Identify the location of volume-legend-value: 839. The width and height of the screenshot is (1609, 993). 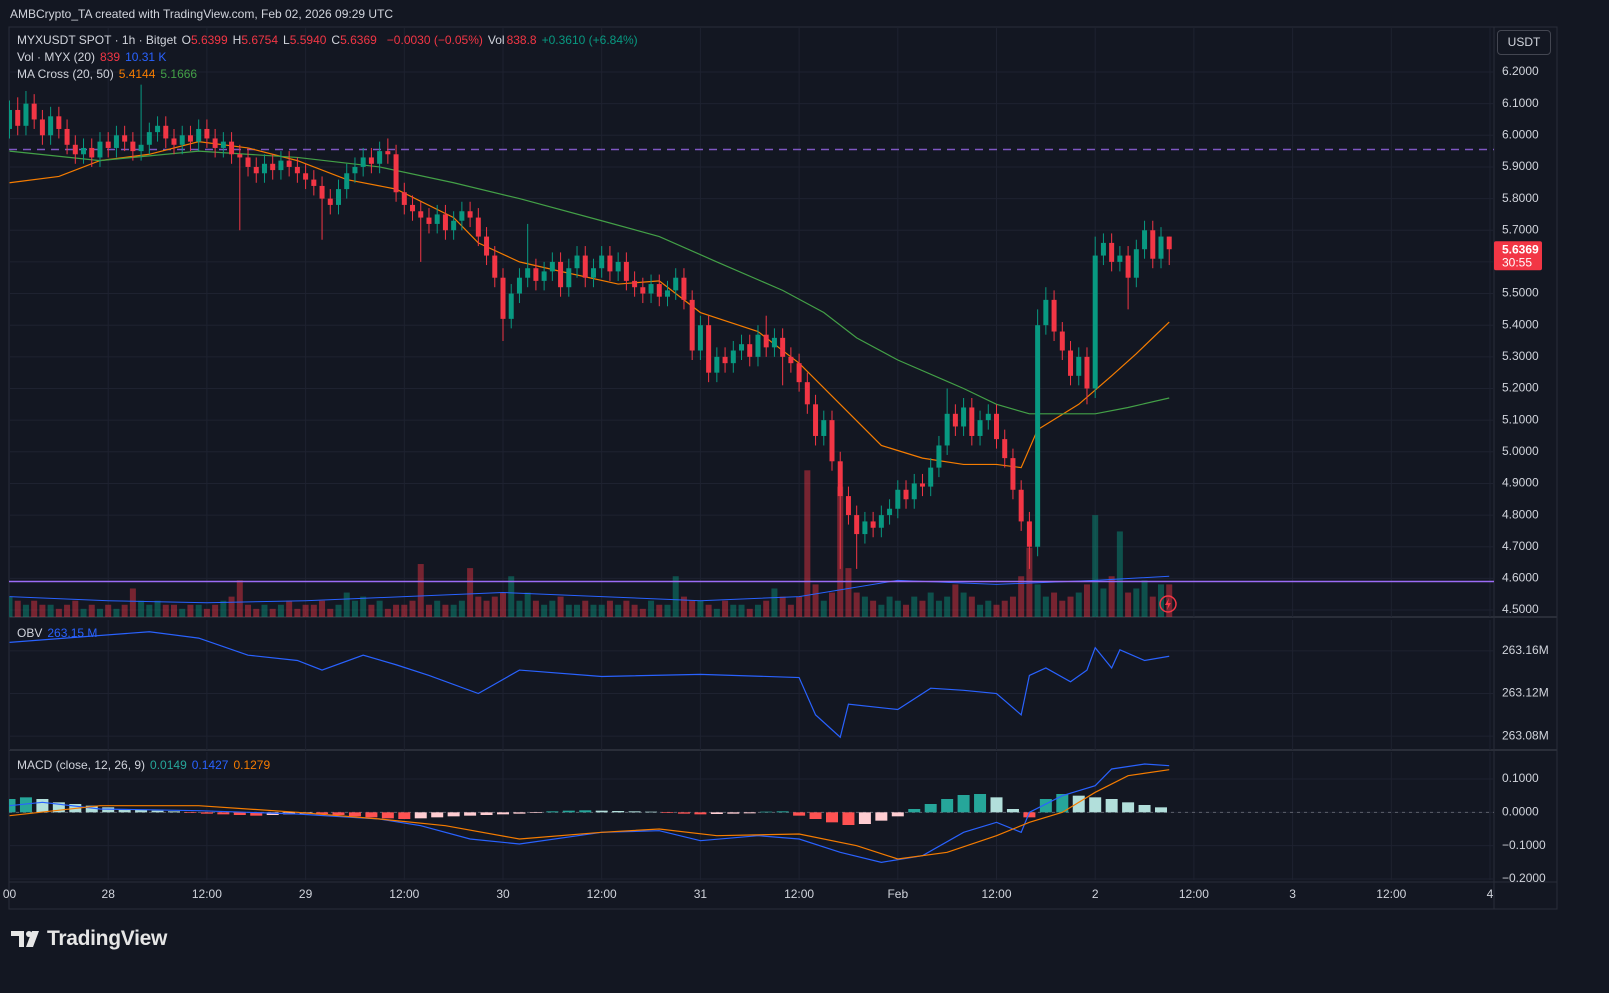
(110, 57).